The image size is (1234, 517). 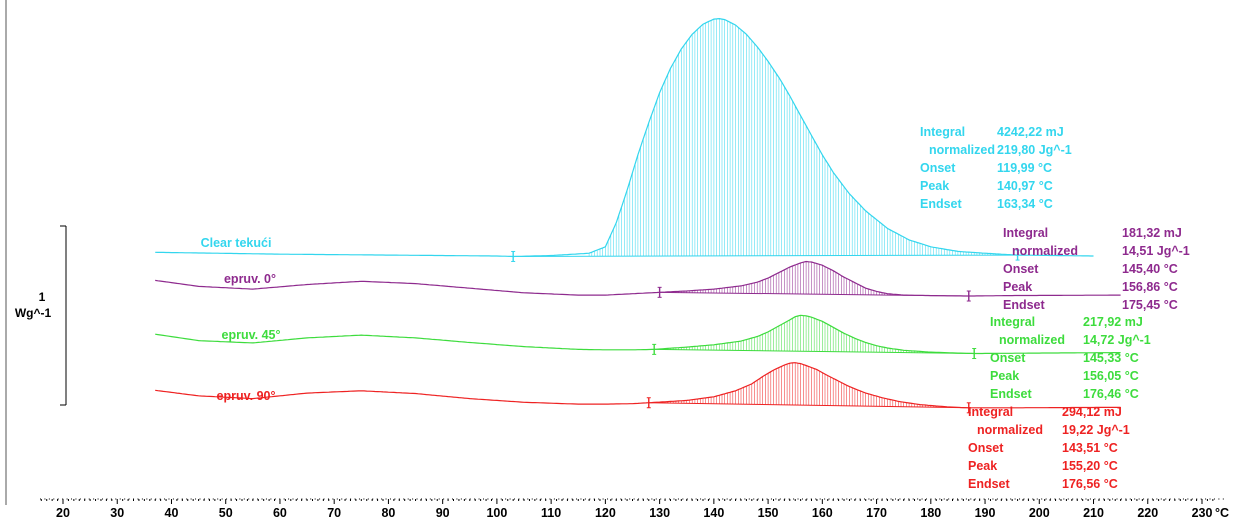 What do you see at coordinates (334, 511) in the screenshot?
I see `x-tick-label: 70` at bounding box center [334, 511].